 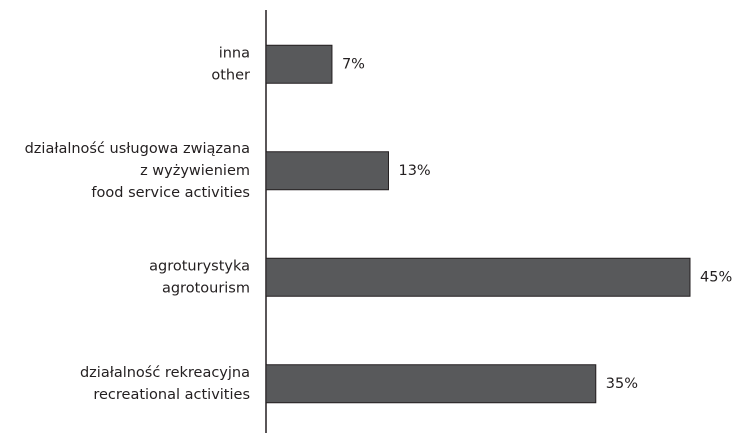 What do you see at coordinates (230, 75) in the screenshot?
I see `category-label: other` at bounding box center [230, 75].